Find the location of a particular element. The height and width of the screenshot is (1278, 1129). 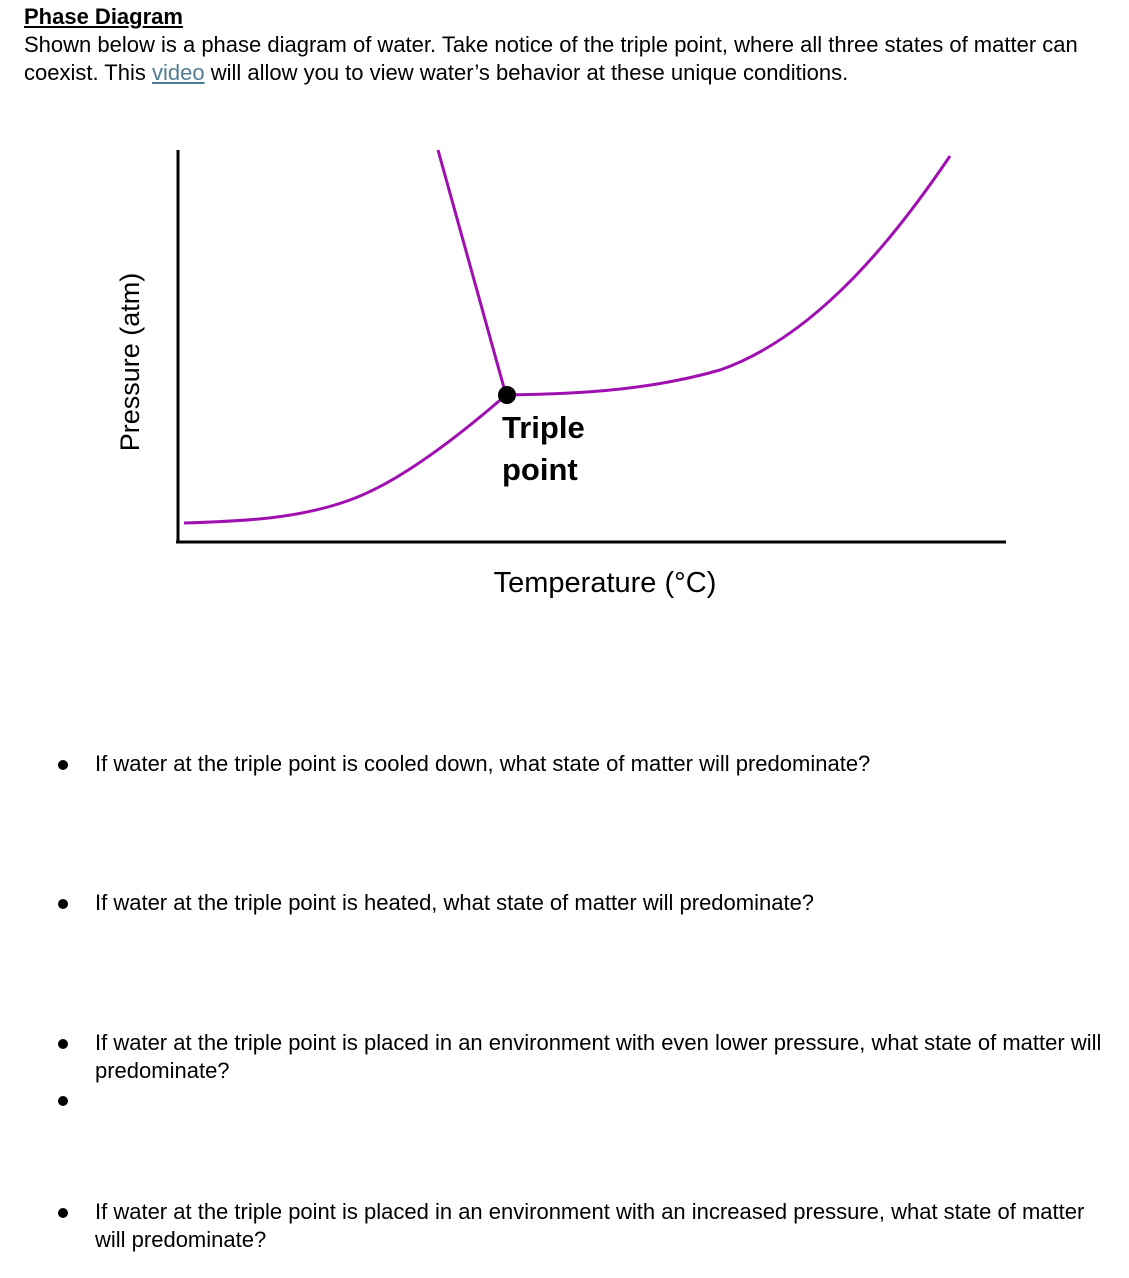

fusion-curve is located at coordinates (472, 272).